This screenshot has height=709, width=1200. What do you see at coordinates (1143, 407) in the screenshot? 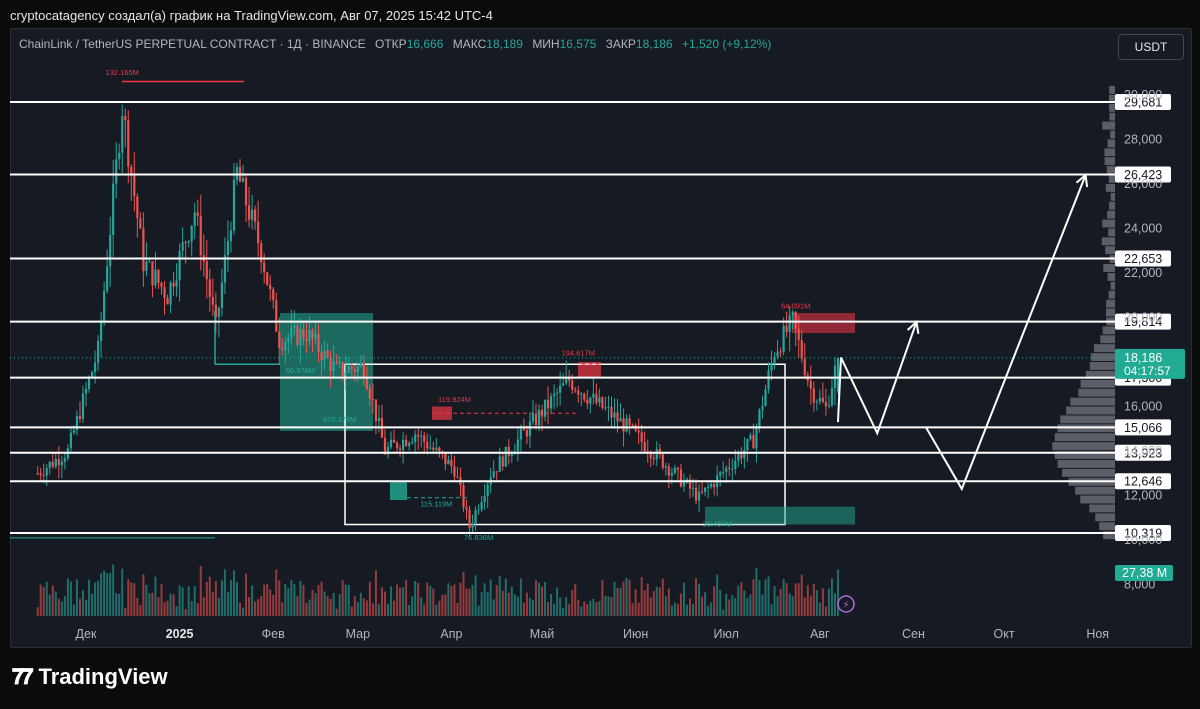
I see `y-axis-tick-label: 16,000` at bounding box center [1143, 407].